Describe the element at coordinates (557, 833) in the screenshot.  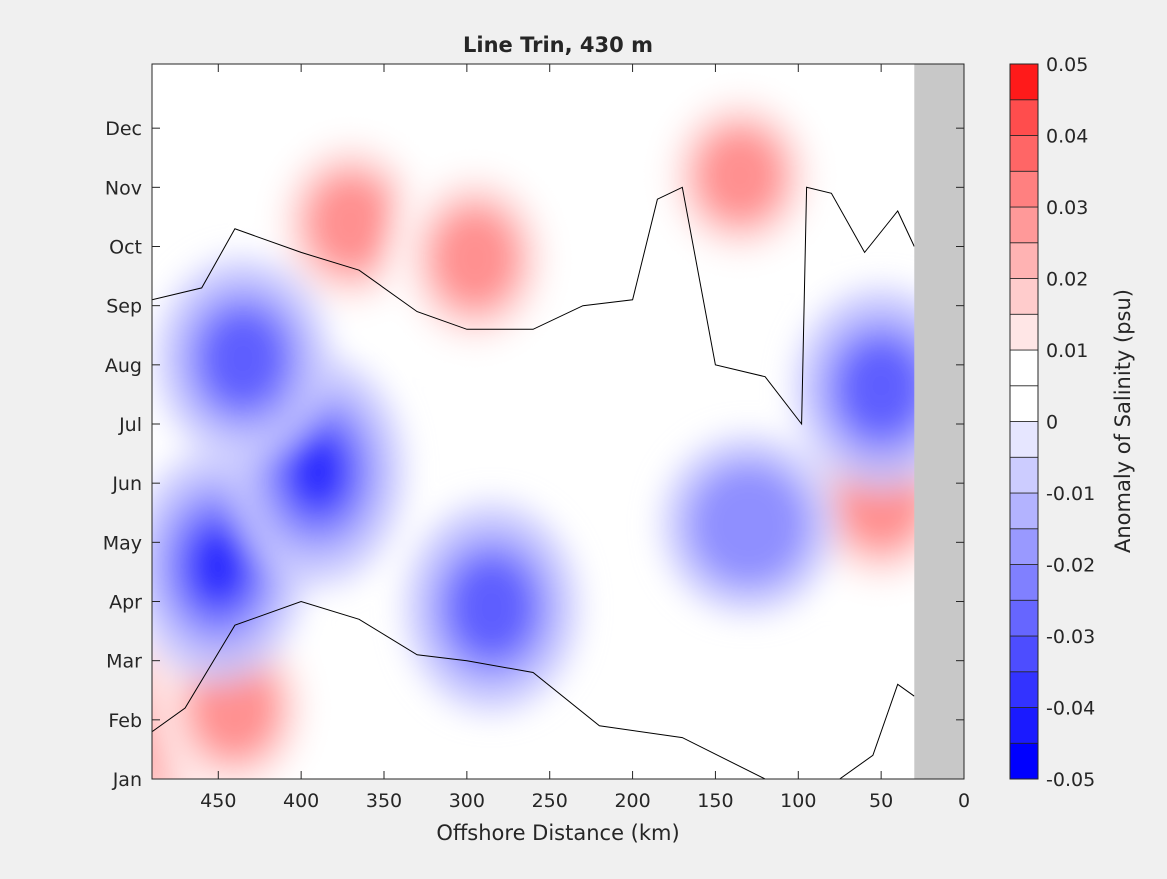
I see `x-axis-label: Offshore Distance (km)` at that location.